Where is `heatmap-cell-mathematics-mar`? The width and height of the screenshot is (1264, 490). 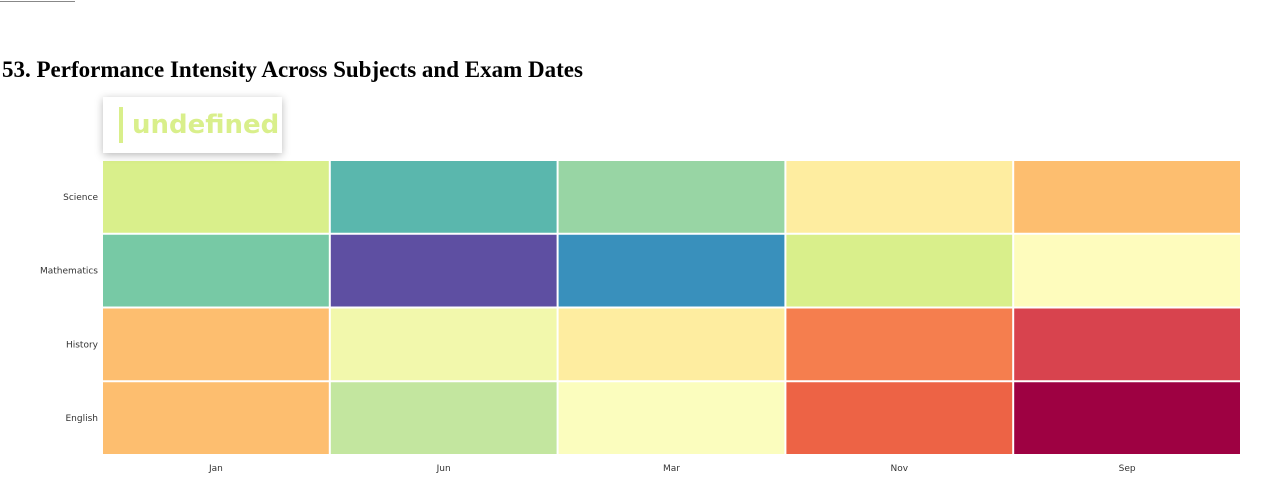
heatmap-cell-mathematics-mar is located at coordinates (671, 270).